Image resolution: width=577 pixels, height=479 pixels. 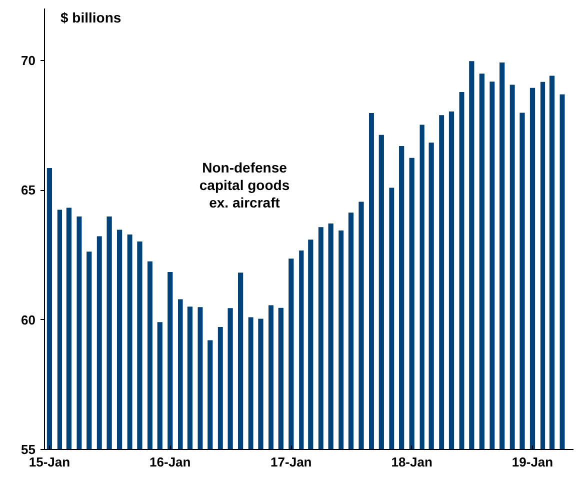 What do you see at coordinates (91, 18) in the screenshot?
I see `chart-title: $ billions` at bounding box center [91, 18].